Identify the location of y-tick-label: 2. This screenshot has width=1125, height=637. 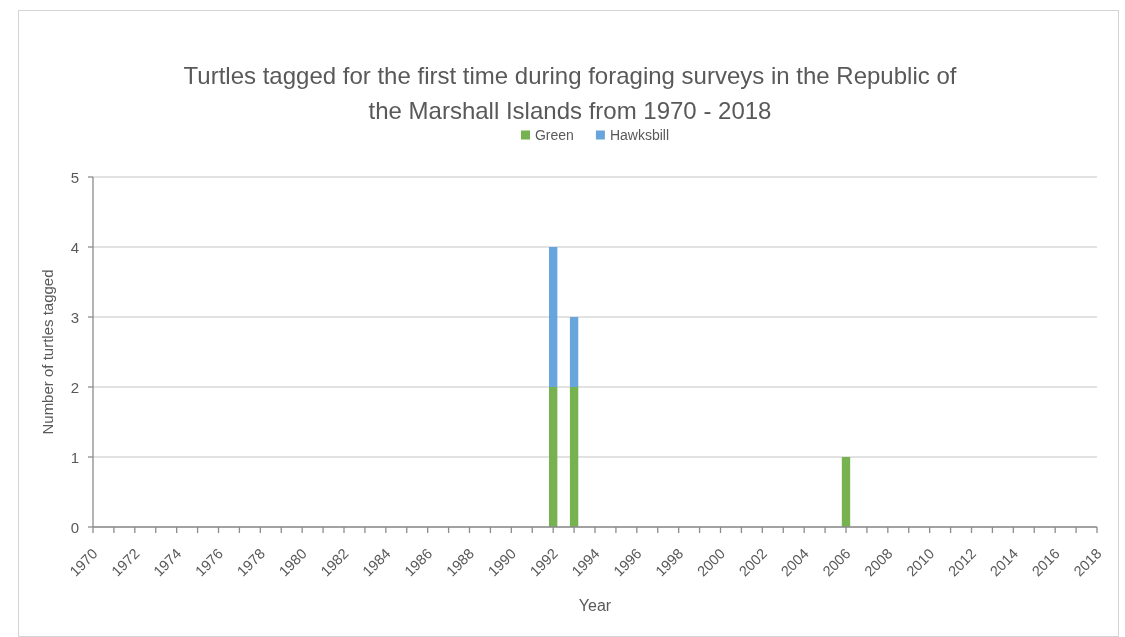
(74, 387).